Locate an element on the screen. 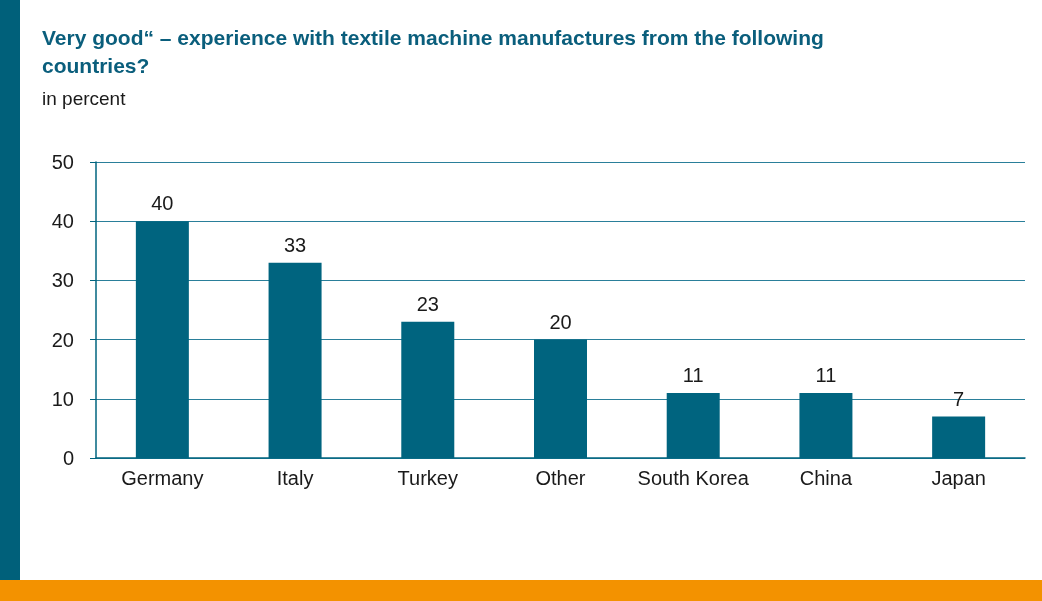 The height and width of the screenshot is (601, 1042). y-tick-label: 0 is located at coordinates (68, 458).